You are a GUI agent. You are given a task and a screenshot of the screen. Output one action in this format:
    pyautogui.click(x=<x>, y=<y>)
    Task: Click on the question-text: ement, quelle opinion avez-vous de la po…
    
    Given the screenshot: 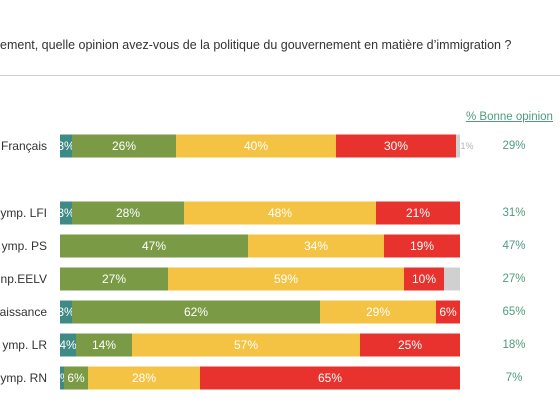 What is the action you would take?
    pyautogui.click(x=256, y=45)
    